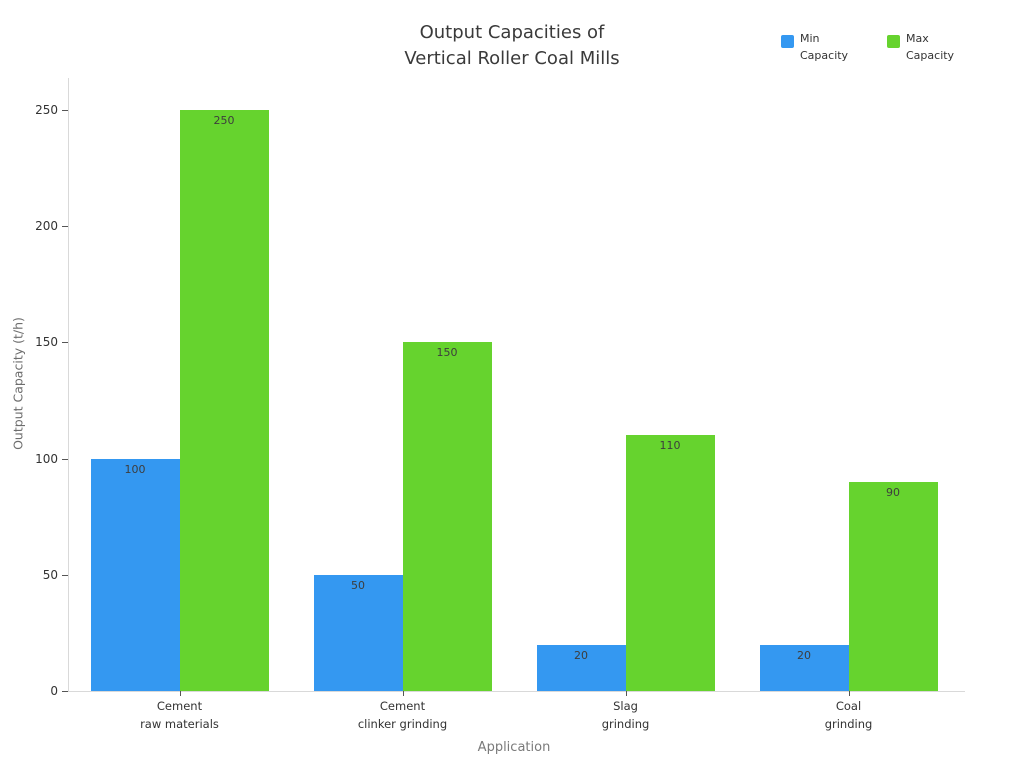  What do you see at coordinates (824, 47) in the screenshot?
I see `legend-label-min: Min Capacity` at bounding box center [824, 47].